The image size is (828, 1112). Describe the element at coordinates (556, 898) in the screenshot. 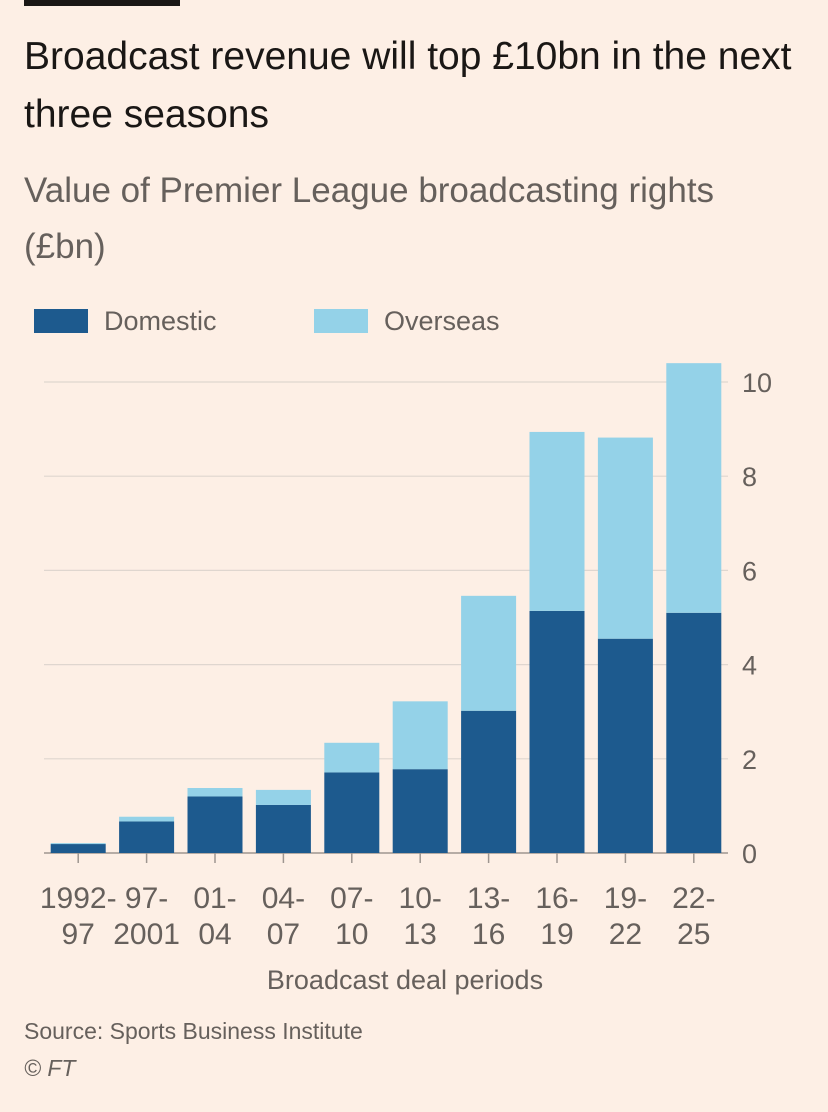

I see `x-tick-label: 16-` at that location.